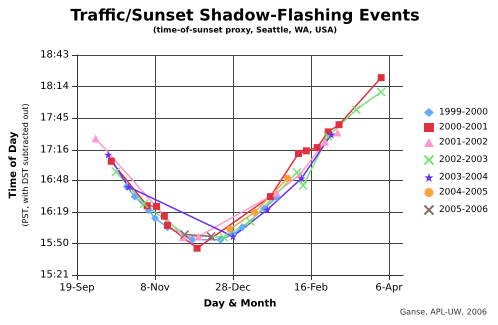  I want to click on legend-label: 2001-2002, so click(463, 143).